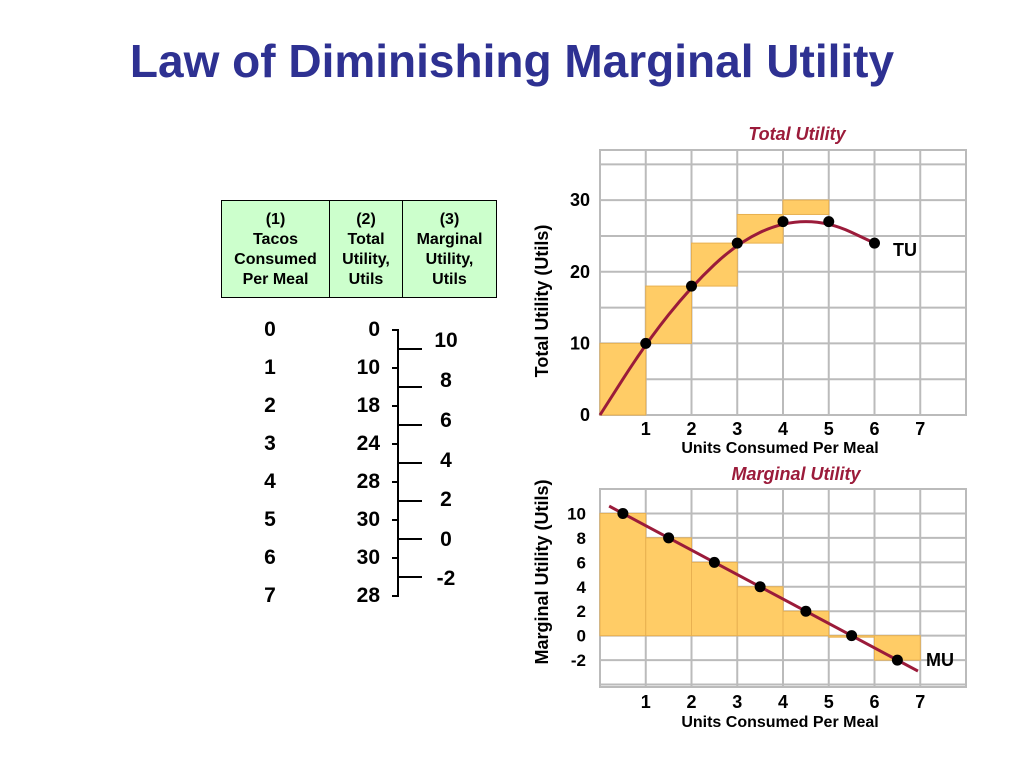  I want to click on table-cell-units: 6, so click(270, 557).